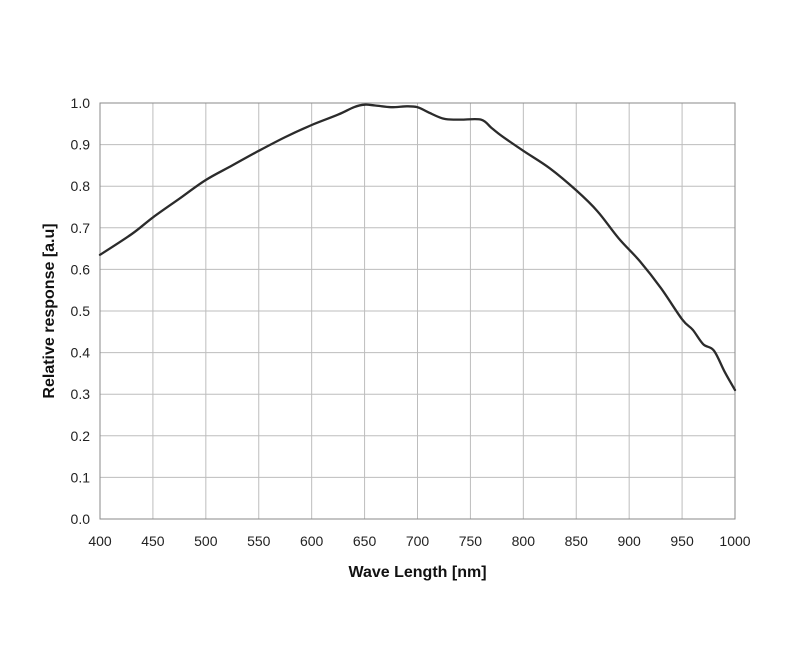  What do you see at coordinates (81, 436) in the screenshot?
I see `y-tick-label: 0.2` at bounding box center [81, 436].